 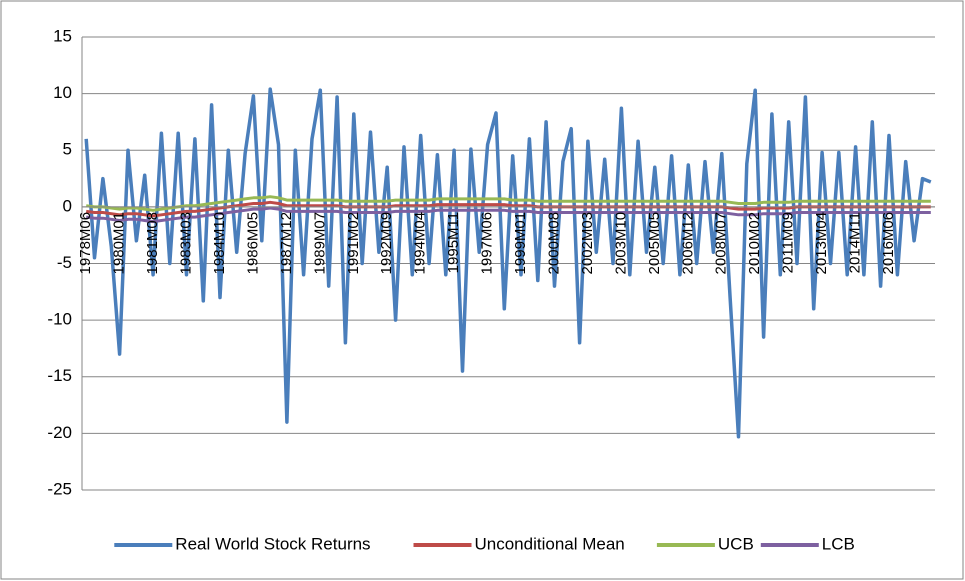 What do you see at coordinates (272, 543) in the screenshot?
I see `legend-label: Real World Stock Returns` at bounding box center [272, 543].